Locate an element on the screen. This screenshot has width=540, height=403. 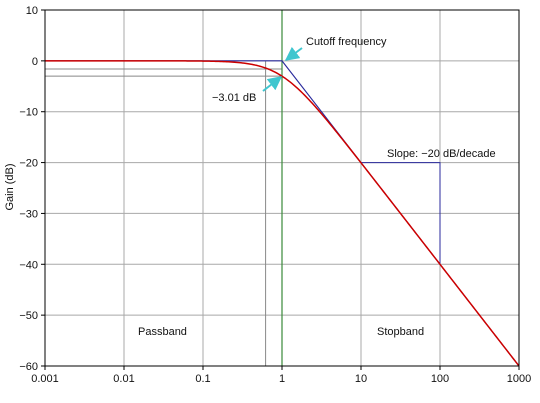
y-tick-label: −30 is located at coordinates (28, 214).